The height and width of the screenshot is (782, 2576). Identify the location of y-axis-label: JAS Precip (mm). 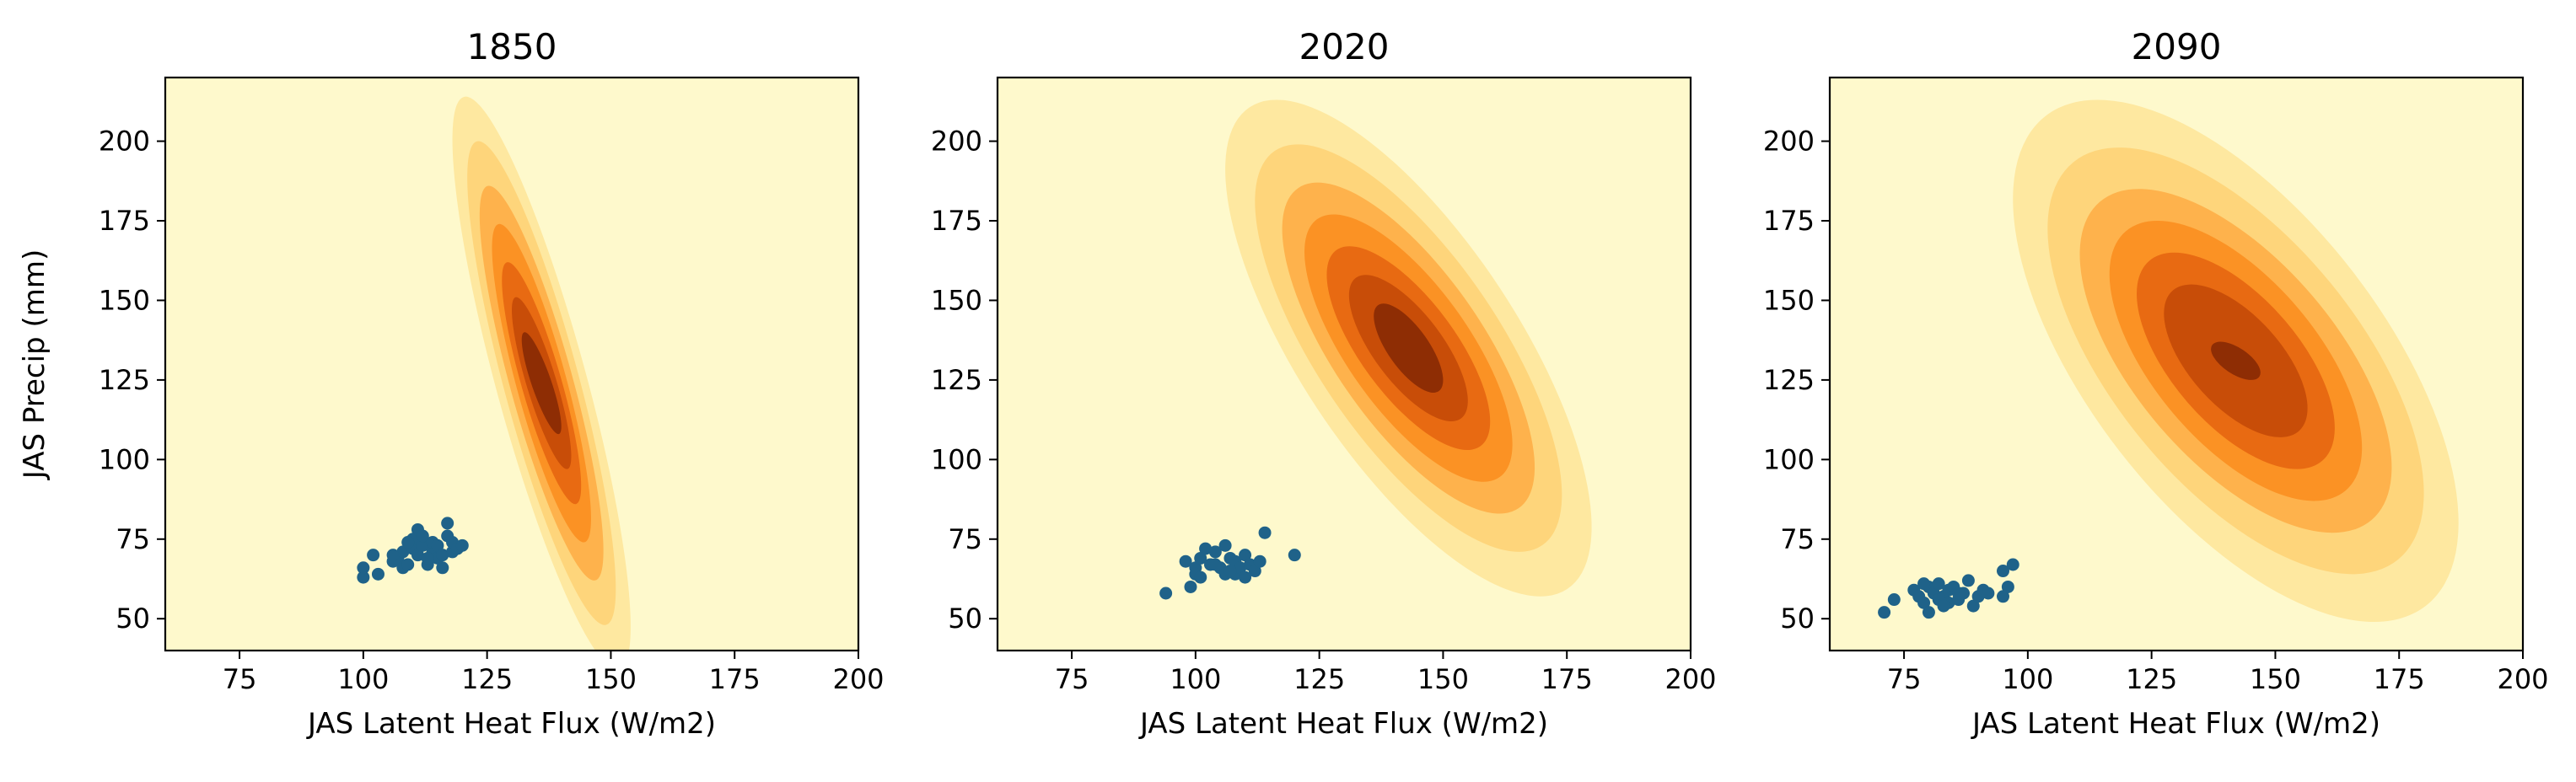
(34, 364).